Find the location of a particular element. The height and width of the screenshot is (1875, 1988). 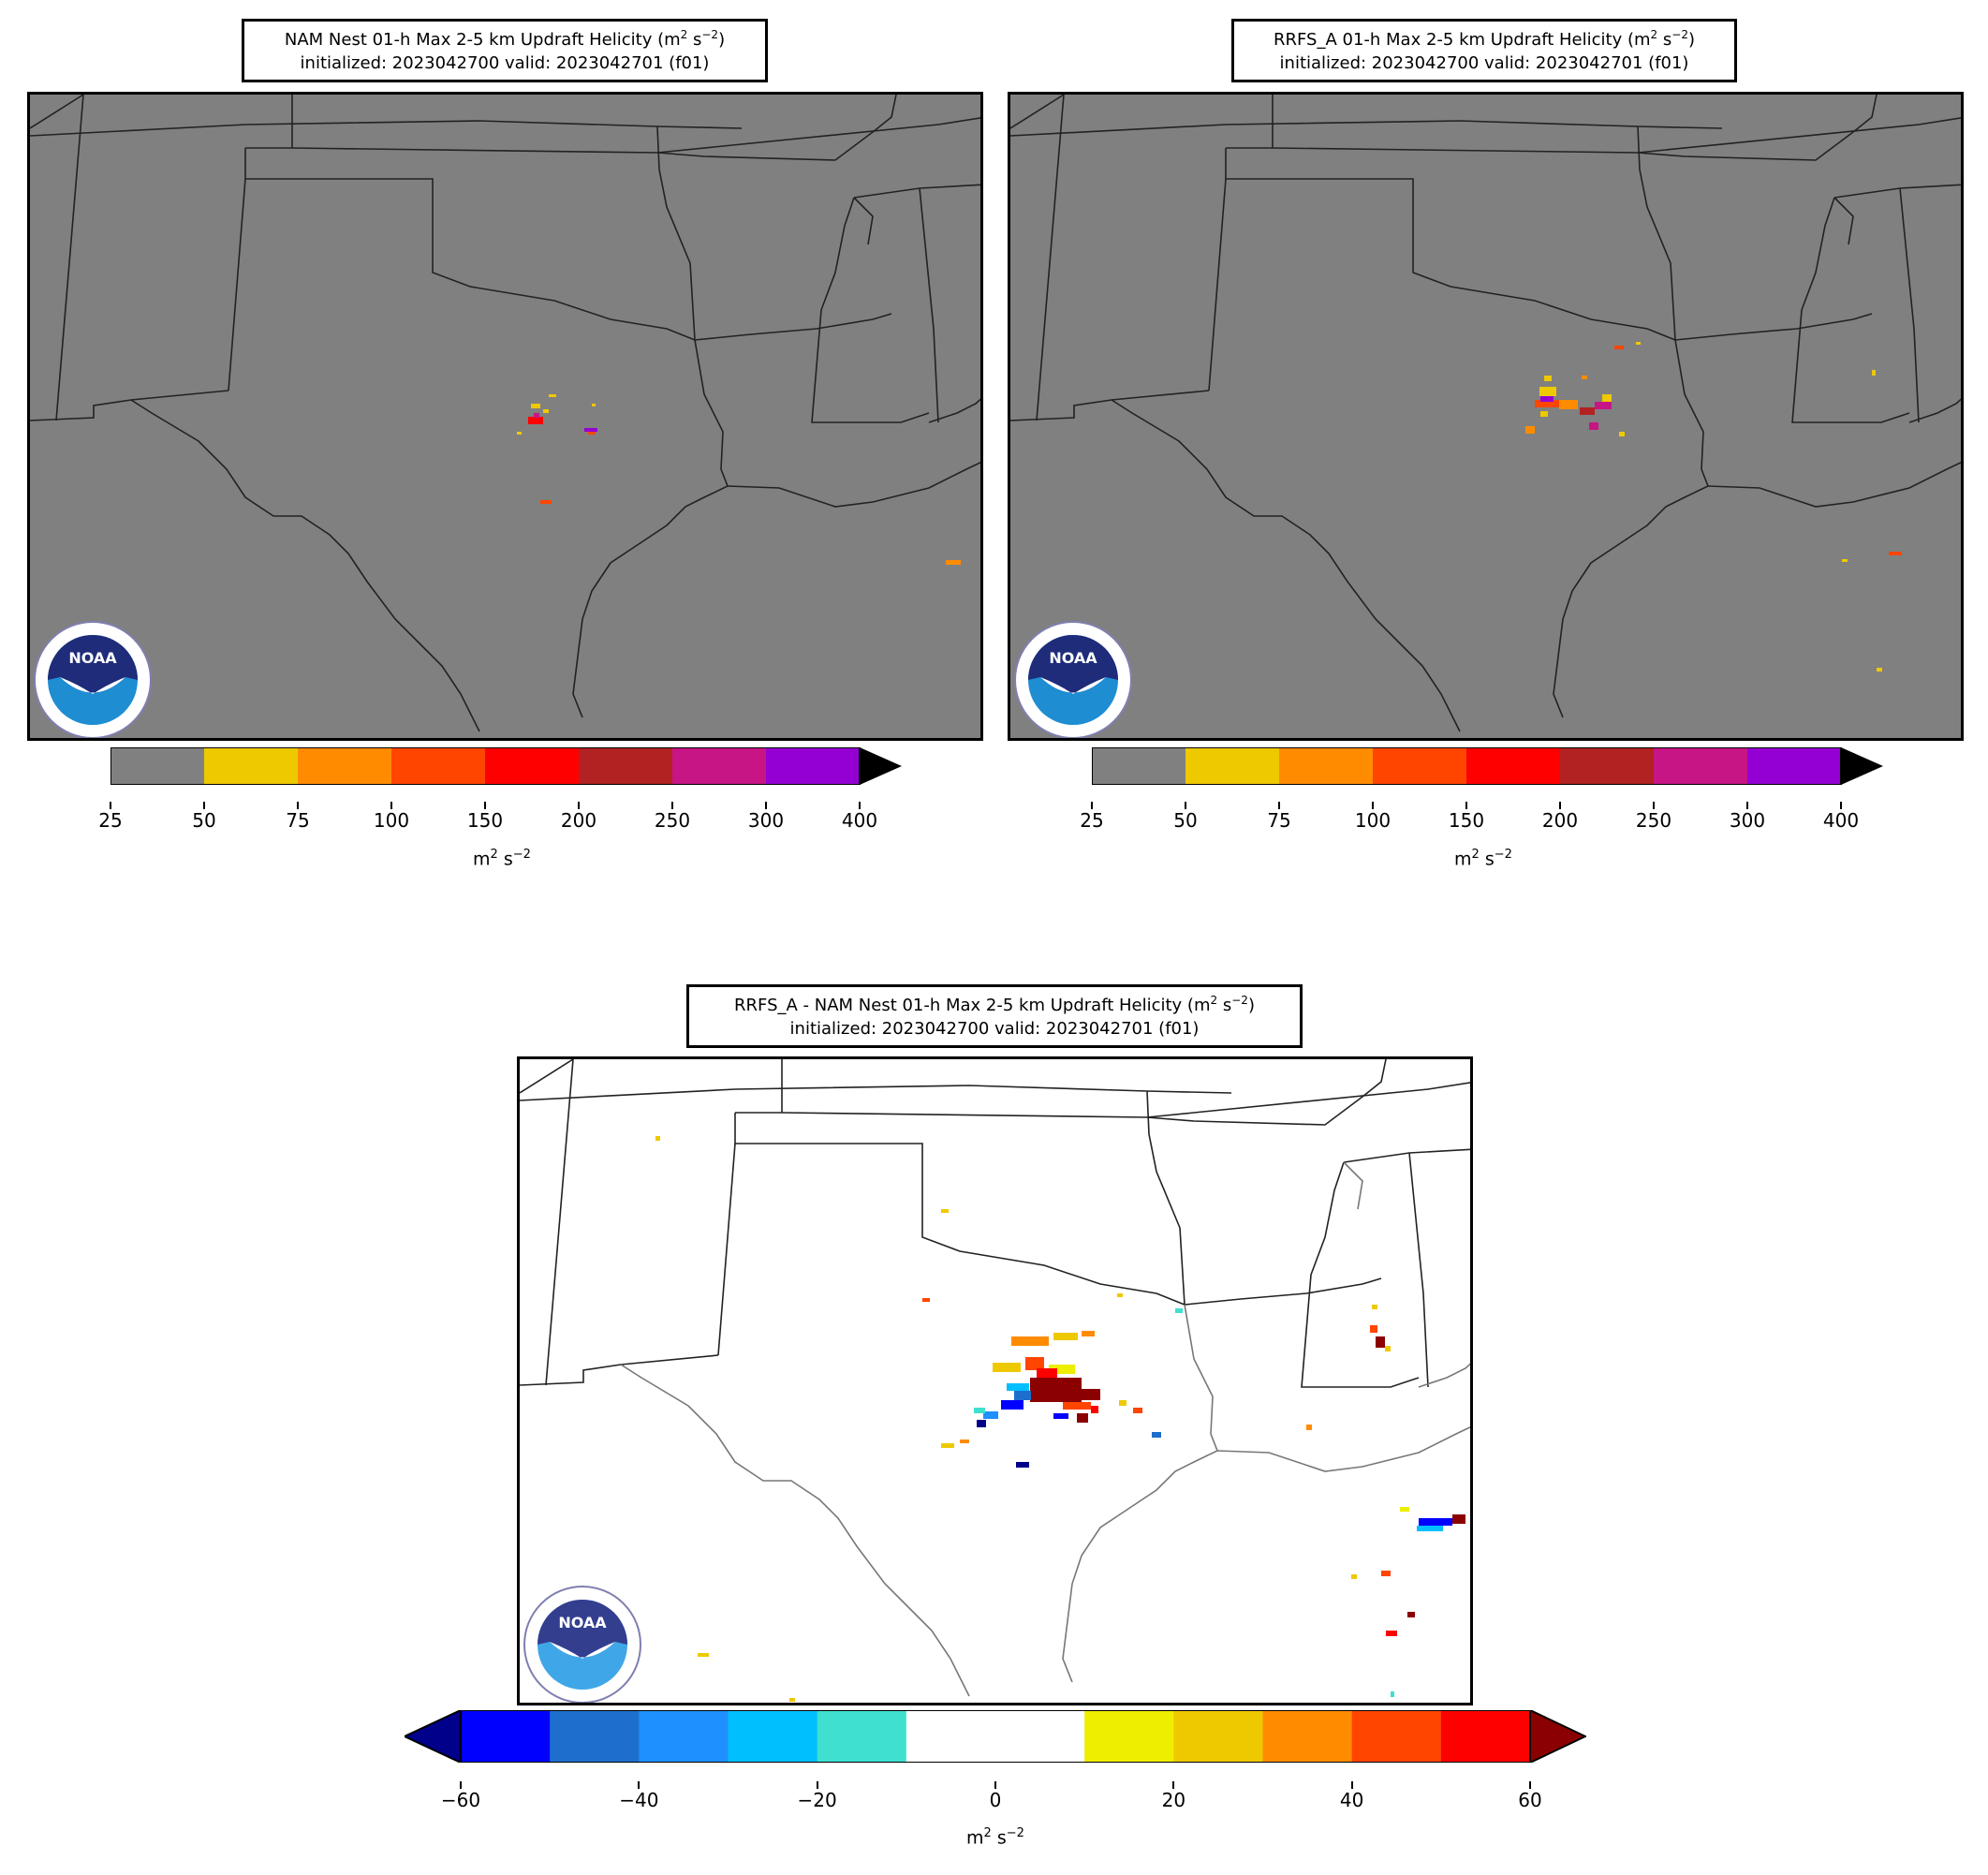

diff-colorbar-extend-high is located at coordinates (1559, 1736).